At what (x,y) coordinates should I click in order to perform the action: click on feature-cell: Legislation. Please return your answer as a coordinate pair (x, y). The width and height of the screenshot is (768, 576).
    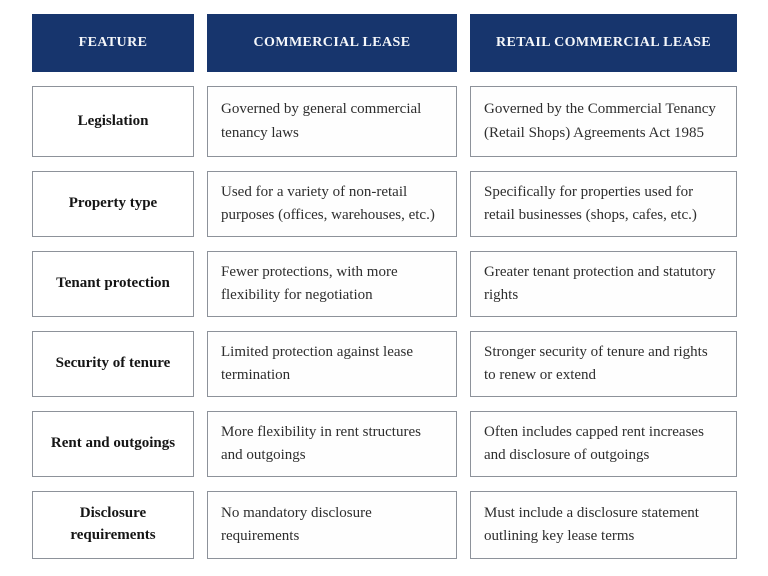
    Looking at the image, I should click on (113, 121).